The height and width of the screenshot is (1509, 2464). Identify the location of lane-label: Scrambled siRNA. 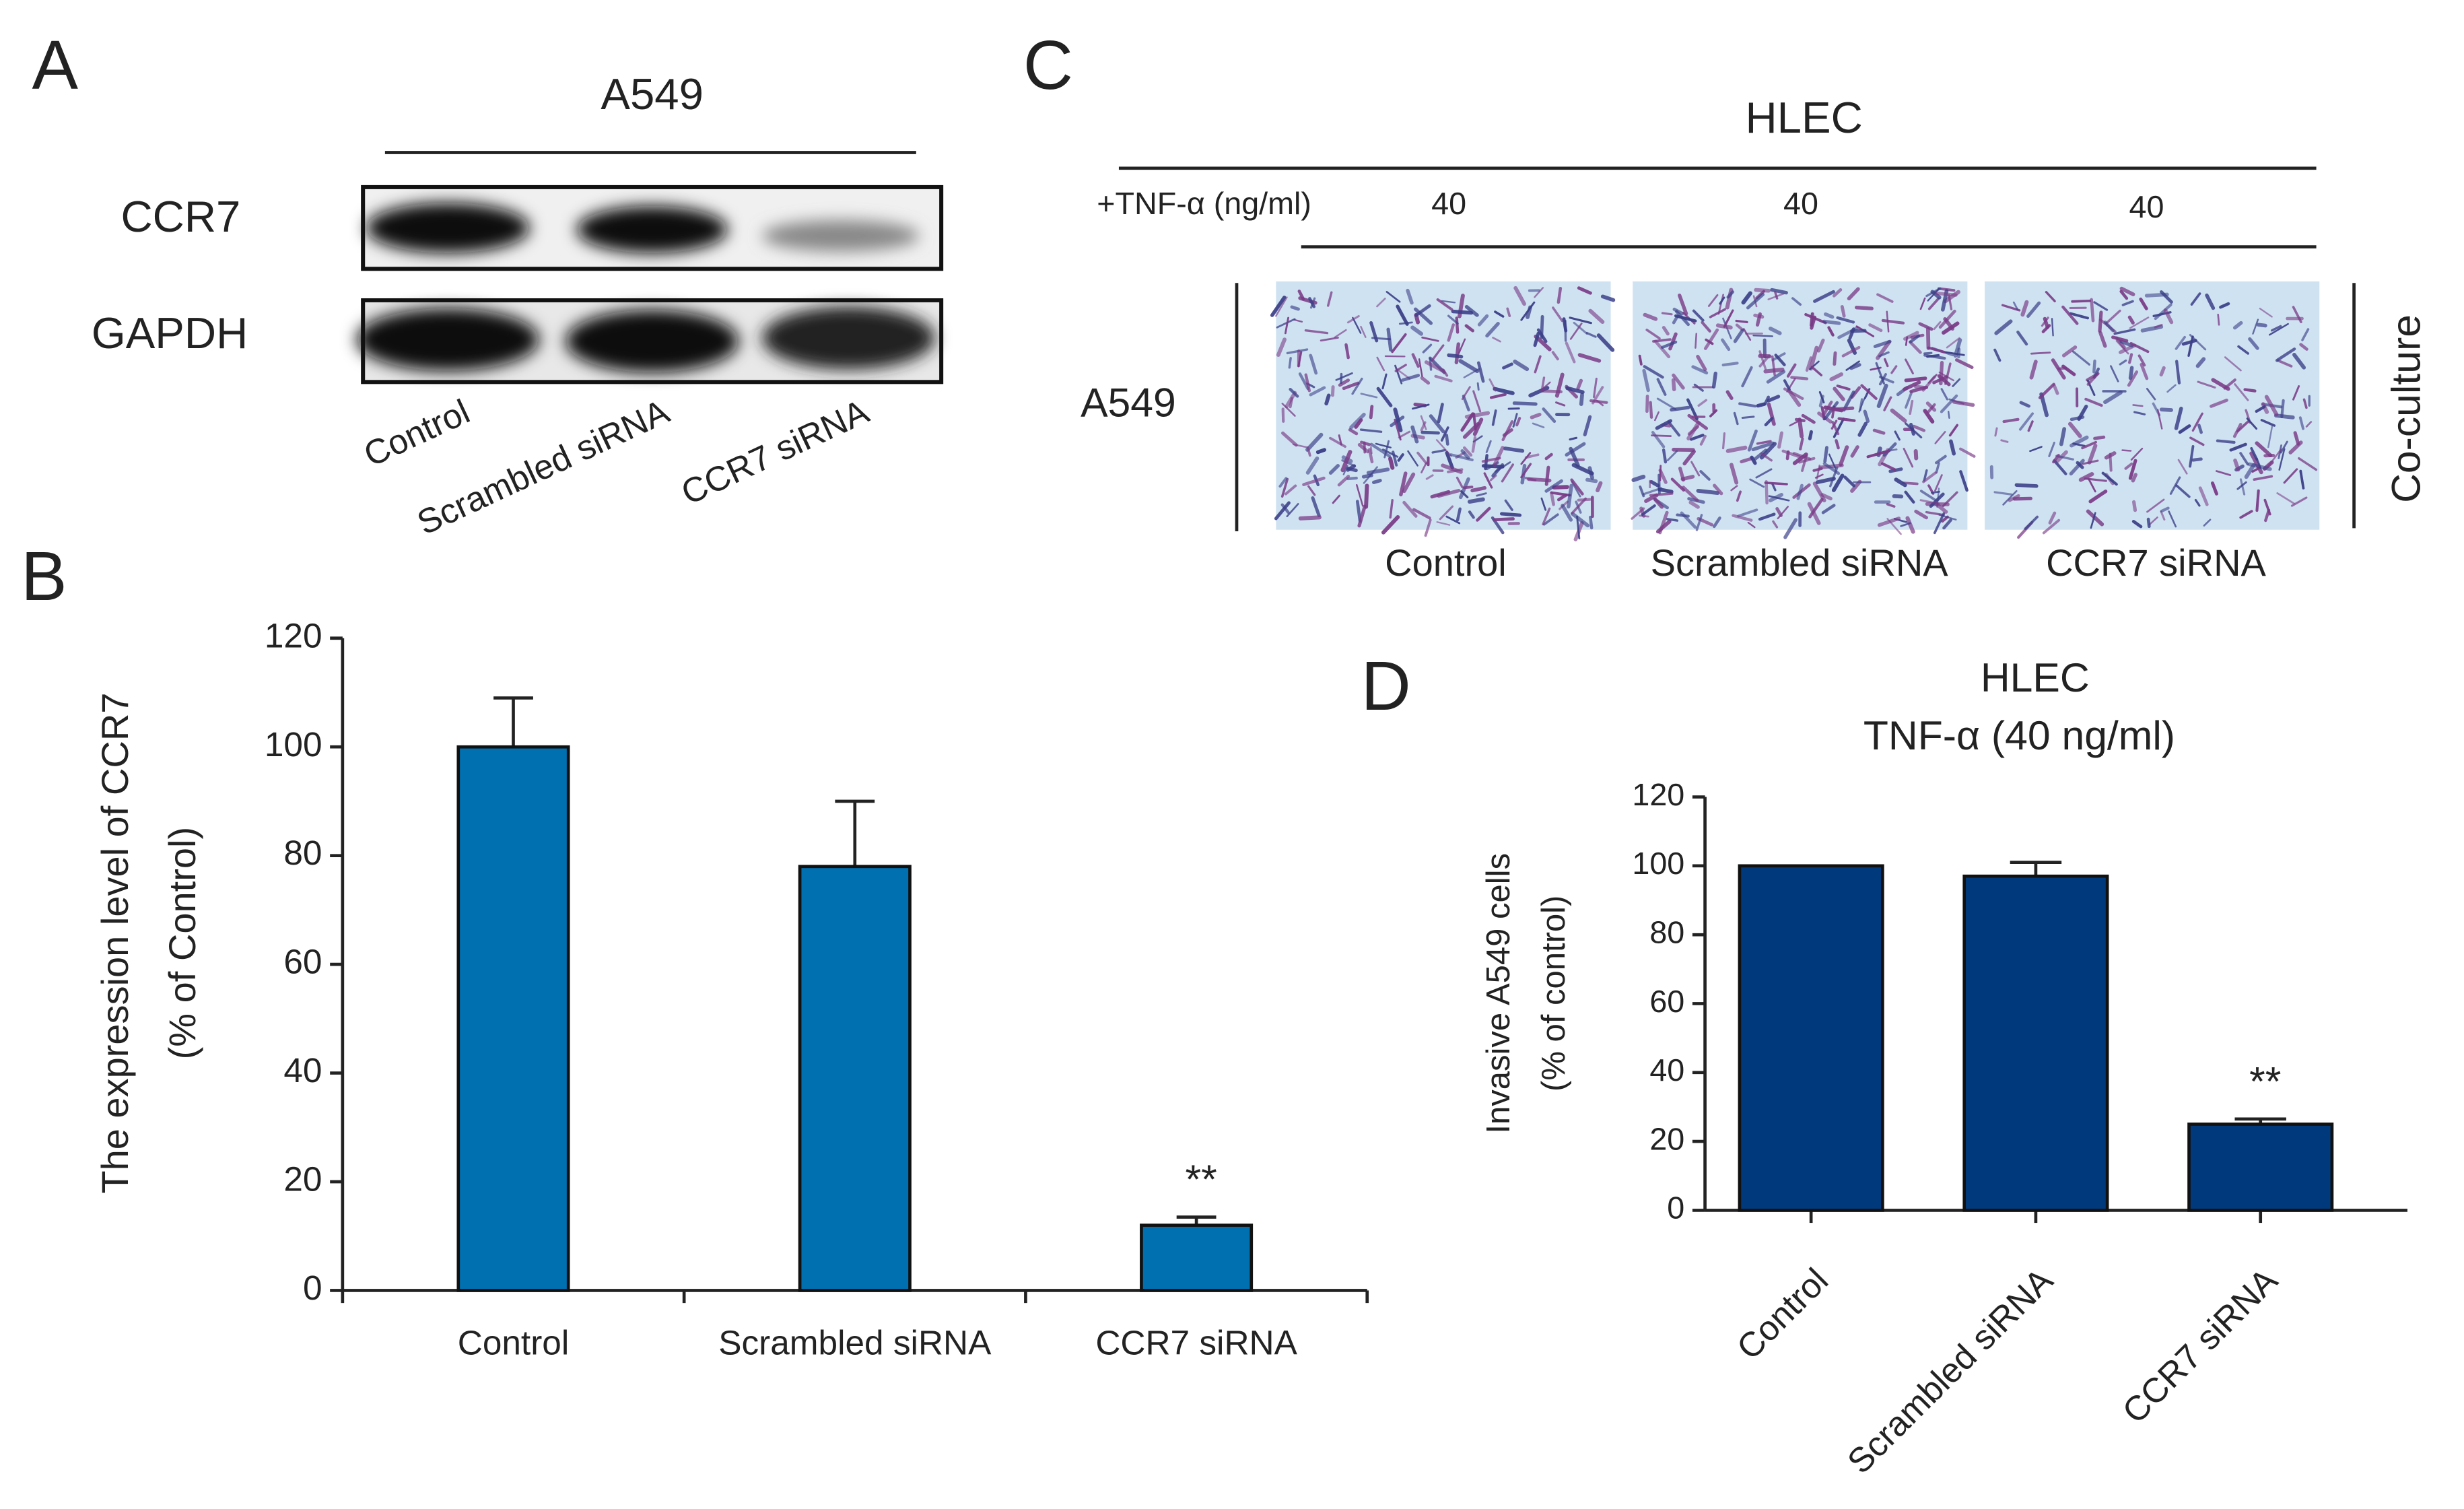
(1800, 563).